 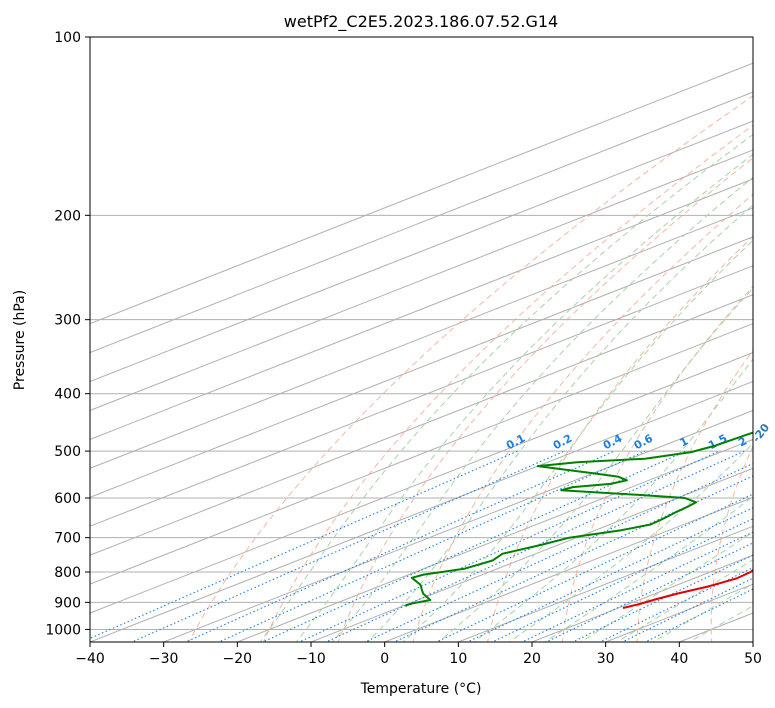 I want to click on x-tick-label: 10, so click(x=458, y=659).